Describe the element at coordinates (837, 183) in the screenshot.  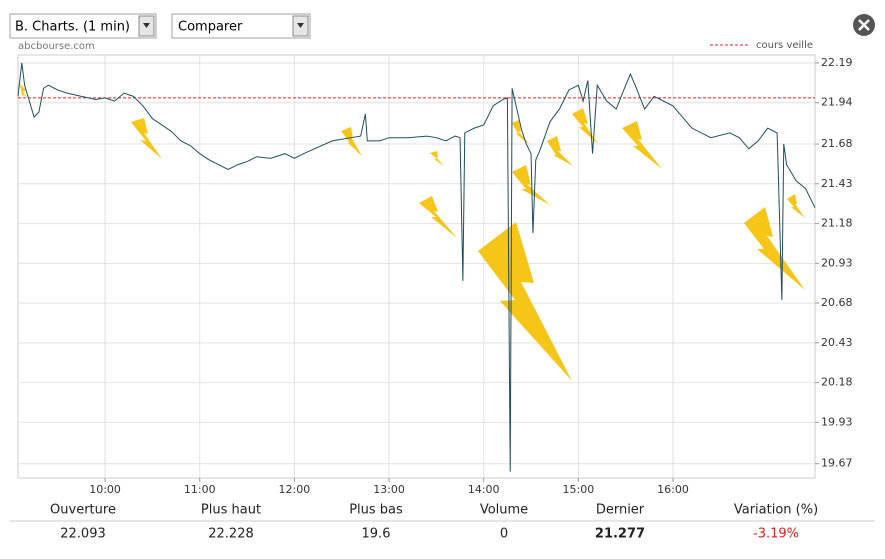
I see `y-tick-label: 21.43` at that location.